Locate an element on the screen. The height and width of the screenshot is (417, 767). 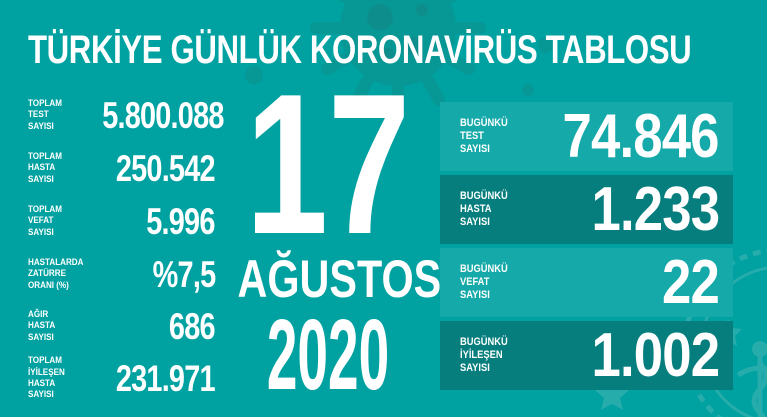
stat-value: 5.800.088 is located at coordinates (163, 115).